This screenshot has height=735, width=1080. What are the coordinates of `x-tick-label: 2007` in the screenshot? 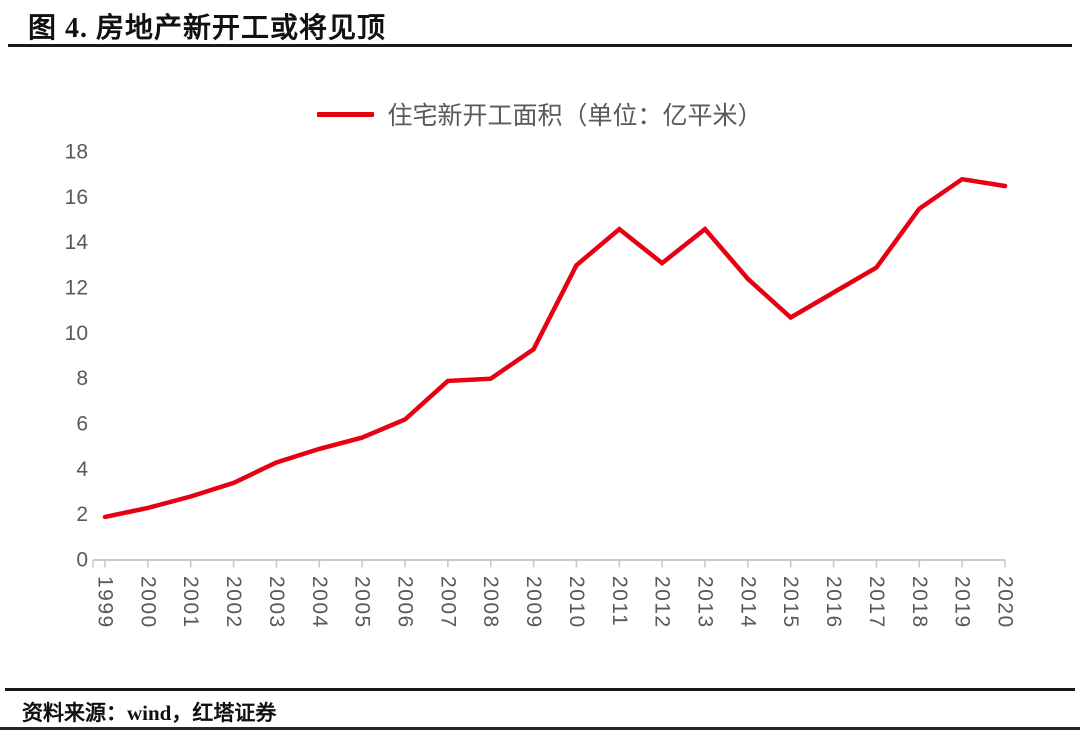 It's located at (447, 602).